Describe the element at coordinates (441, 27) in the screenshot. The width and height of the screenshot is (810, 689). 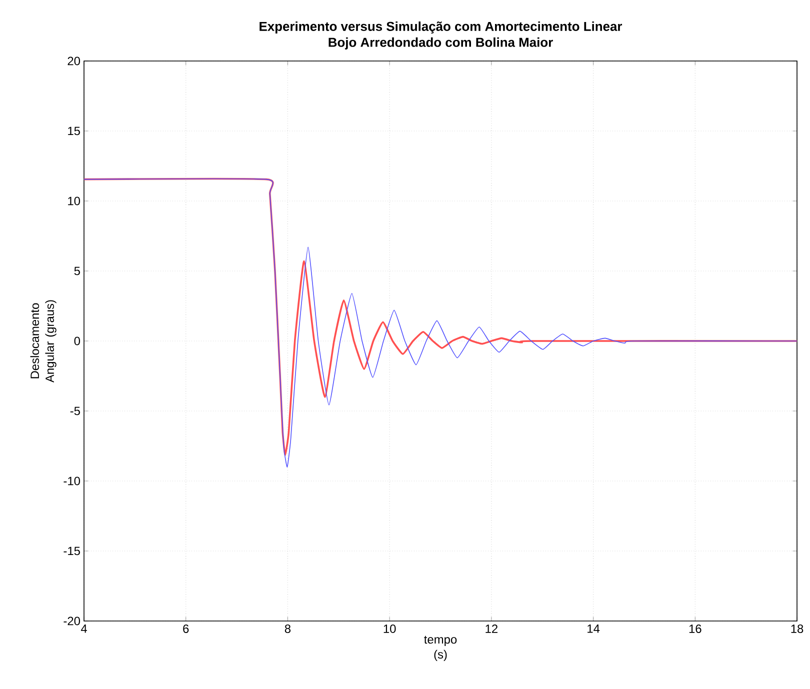
I see `chart-title: Experimento versus Simulação com Amortecimento Linear` at that location.